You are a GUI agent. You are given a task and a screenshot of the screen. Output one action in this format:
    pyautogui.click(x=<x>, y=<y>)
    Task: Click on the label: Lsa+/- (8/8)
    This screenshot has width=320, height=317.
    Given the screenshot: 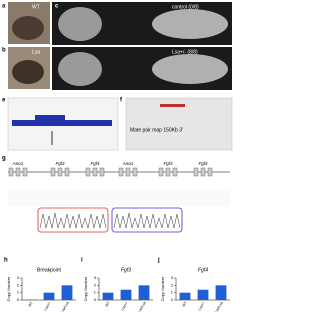 What is the action you would take?
    pyautogui.click(x=185, y=52)
    